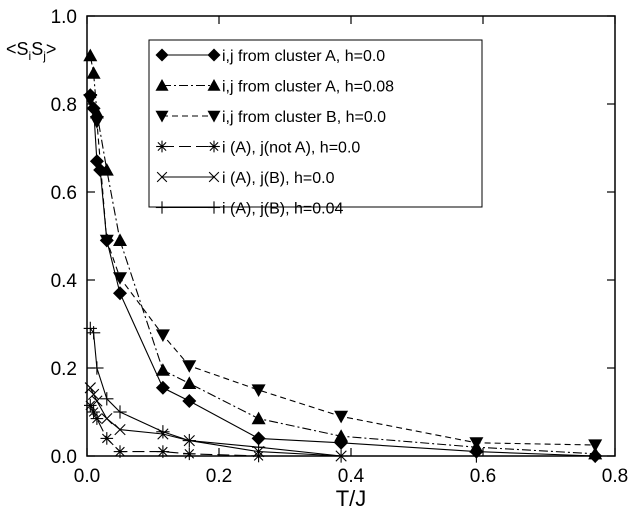 The height and width of the screenshot is (516, 640). I want to click on y-tick-label: 0.2, so click(64, 369).